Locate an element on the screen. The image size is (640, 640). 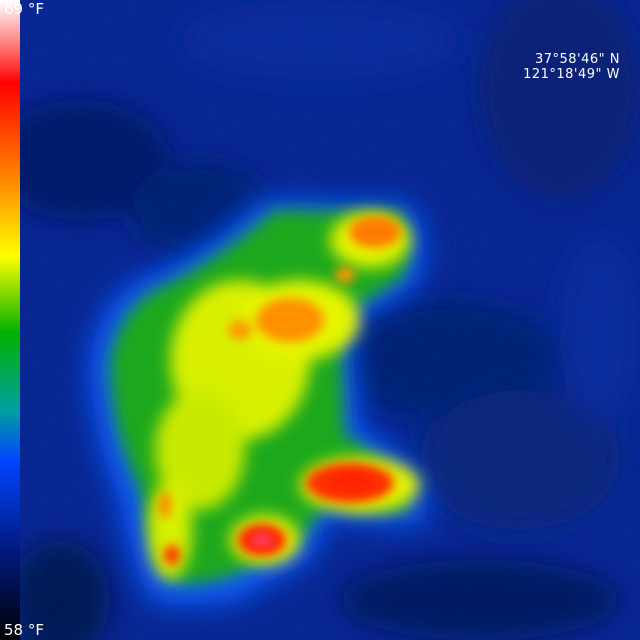
latitude-text: 37°58'46" N is located at coordinates (577, 59).